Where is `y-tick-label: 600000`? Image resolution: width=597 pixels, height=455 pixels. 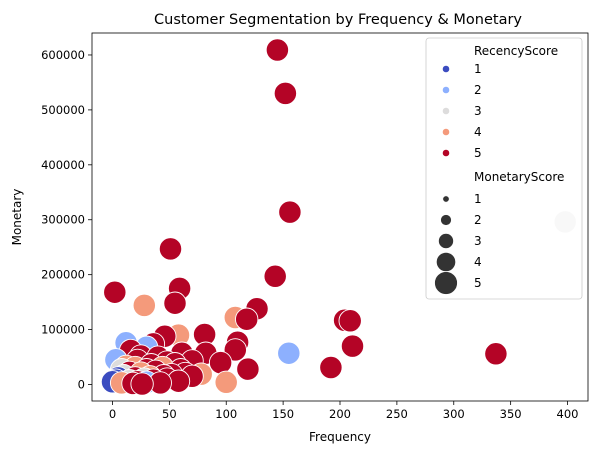 y-tick-label: 600000 is located at coordinates (63, 55).